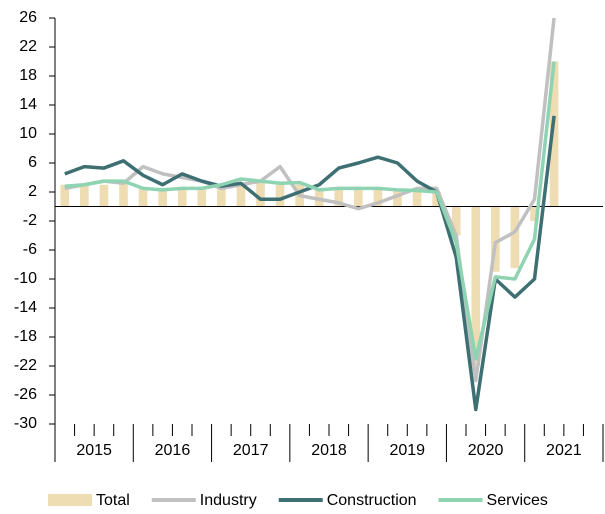 The height and width of the screenshot is (514, 605). I want to click on y-tick-label: -30, so click(25, 423).